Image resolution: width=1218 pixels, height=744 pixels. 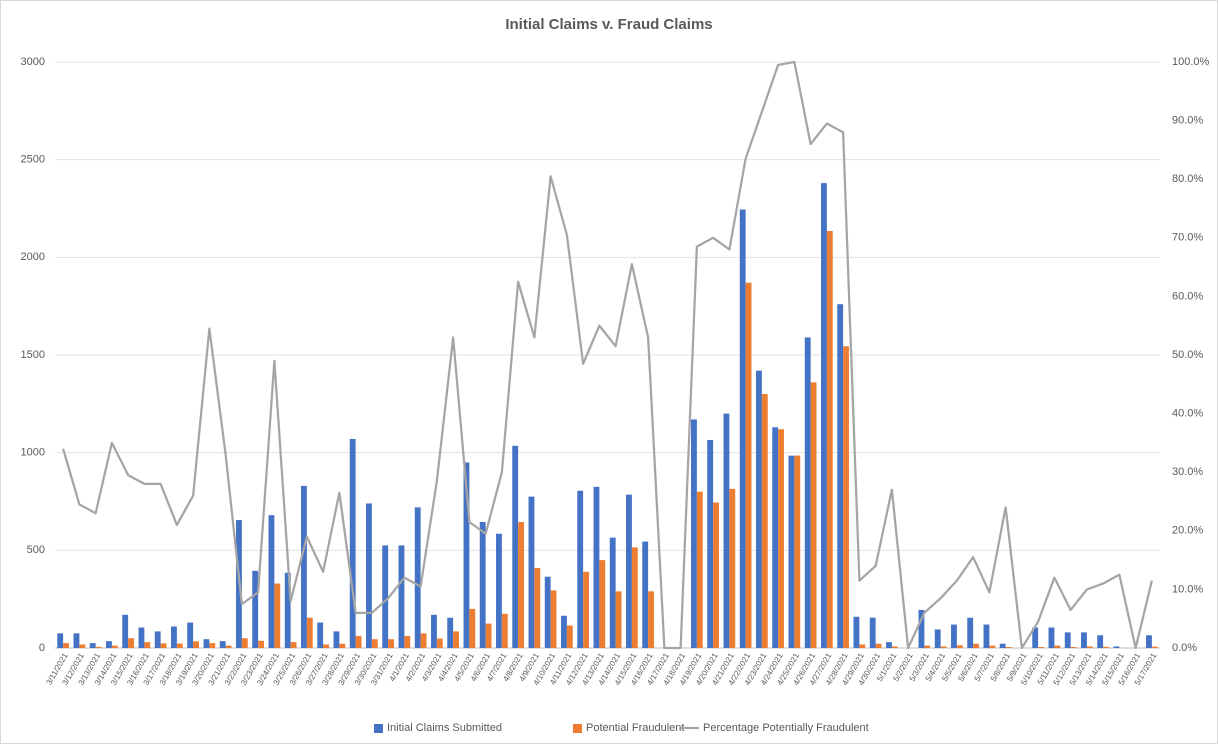 What do you see at coordinates (1184, 648) in the screenshot?
I see `y2-tick-label: 0.0%` at bounding box center [1184, 648].